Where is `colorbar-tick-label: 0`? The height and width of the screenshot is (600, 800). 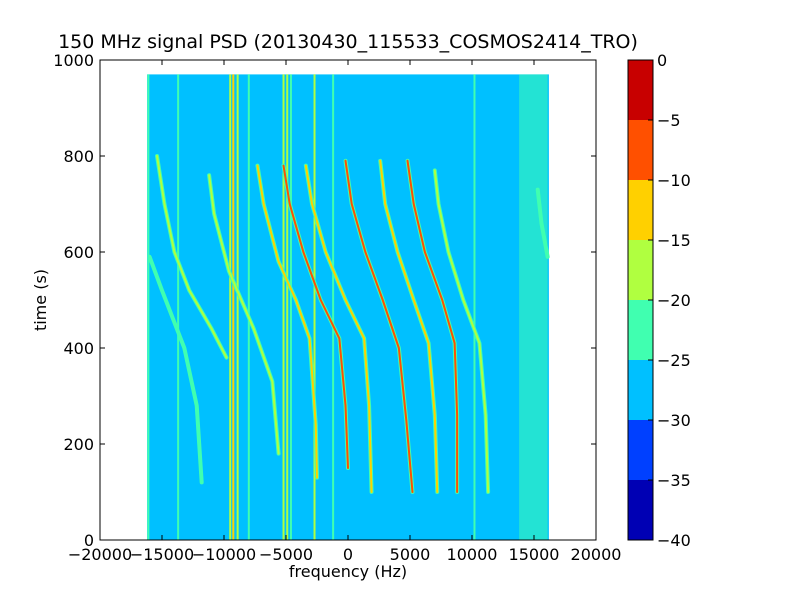 colorbar-tick-label: 0 is located at coordinates (662, 60).